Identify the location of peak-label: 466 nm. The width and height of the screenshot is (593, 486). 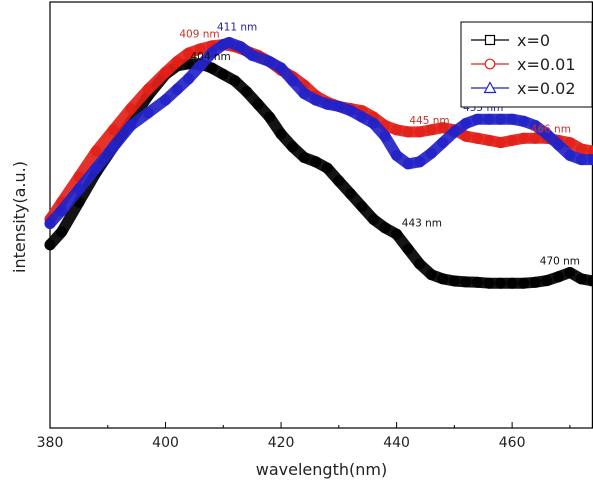
(551, 129).